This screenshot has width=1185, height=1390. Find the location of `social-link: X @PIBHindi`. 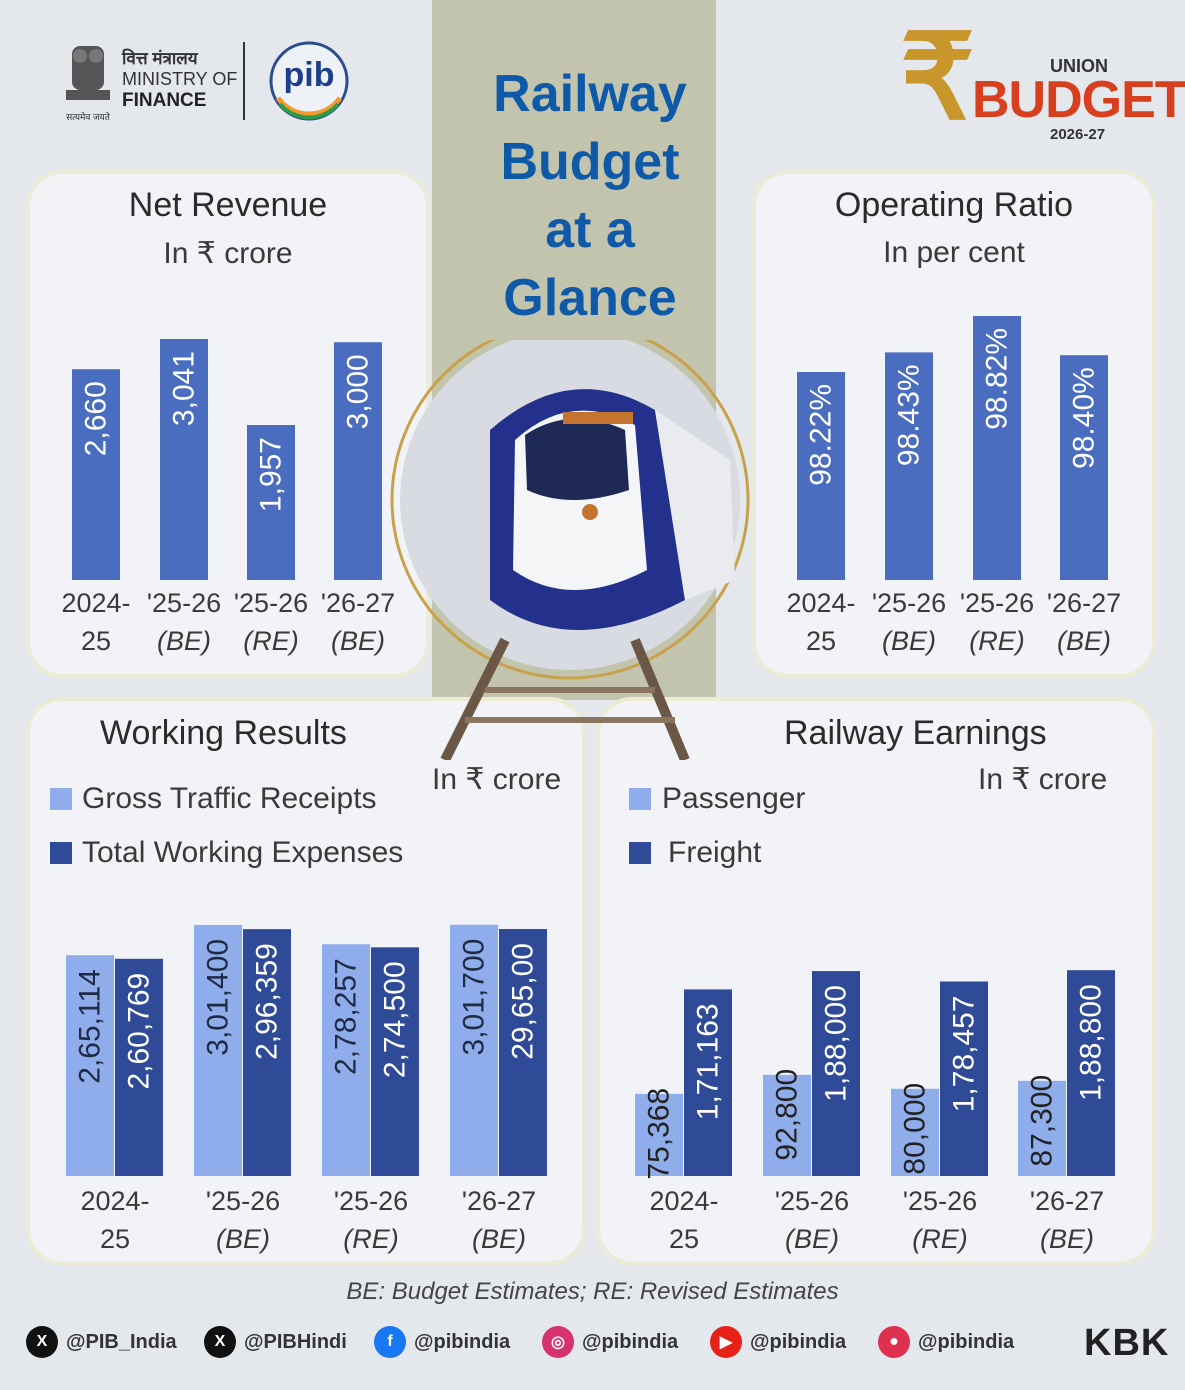

social-link: X @PIBHindi is located at coordinates (275, 1342).